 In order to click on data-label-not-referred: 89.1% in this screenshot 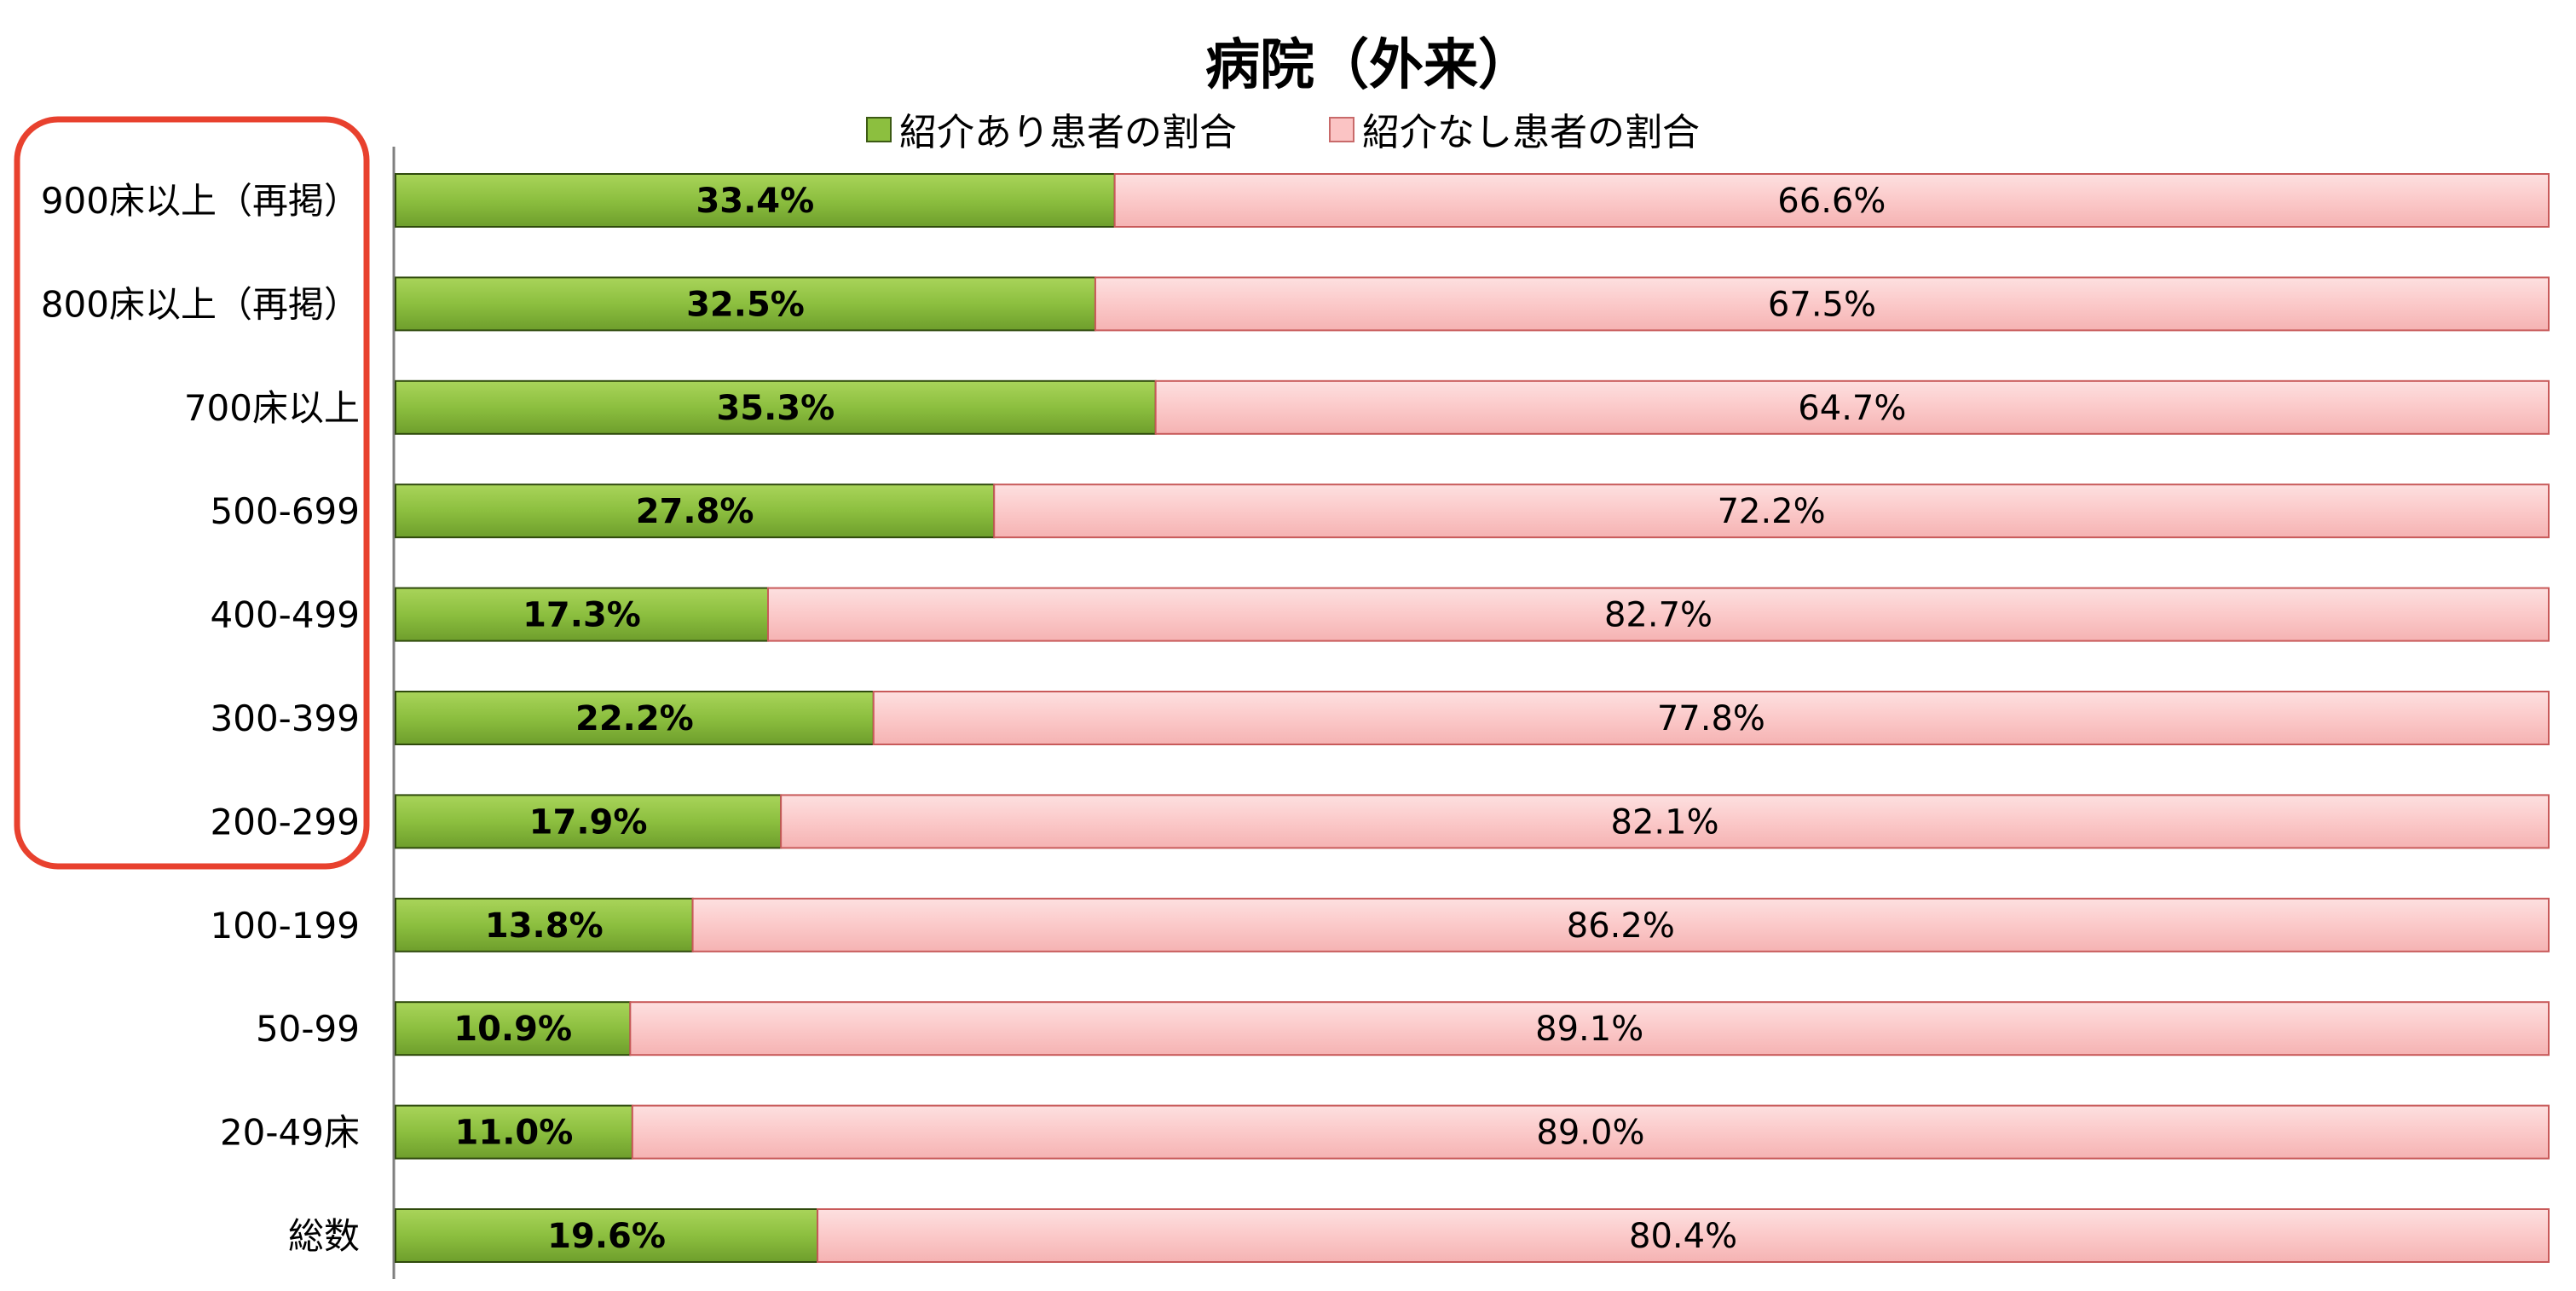, I will do `click(1589, 1029)`.